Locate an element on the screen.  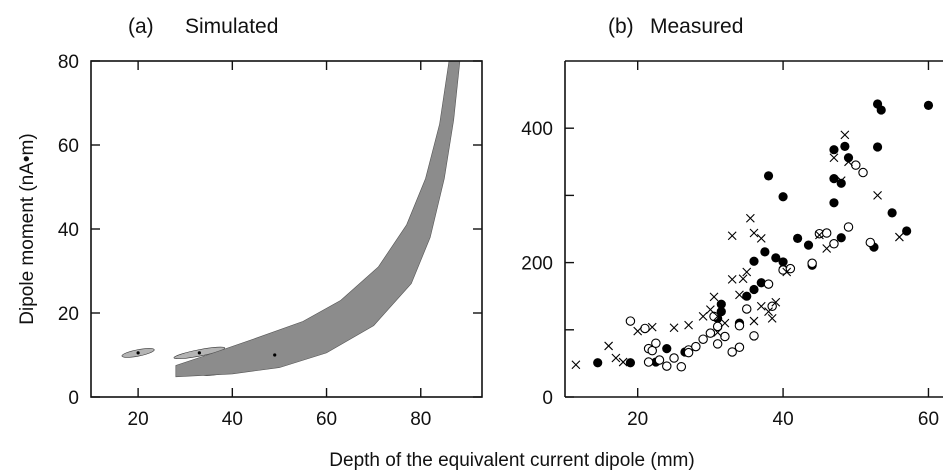
y-axis-label: Dipole moment (nA•m) is located at coordinates (27, 228).